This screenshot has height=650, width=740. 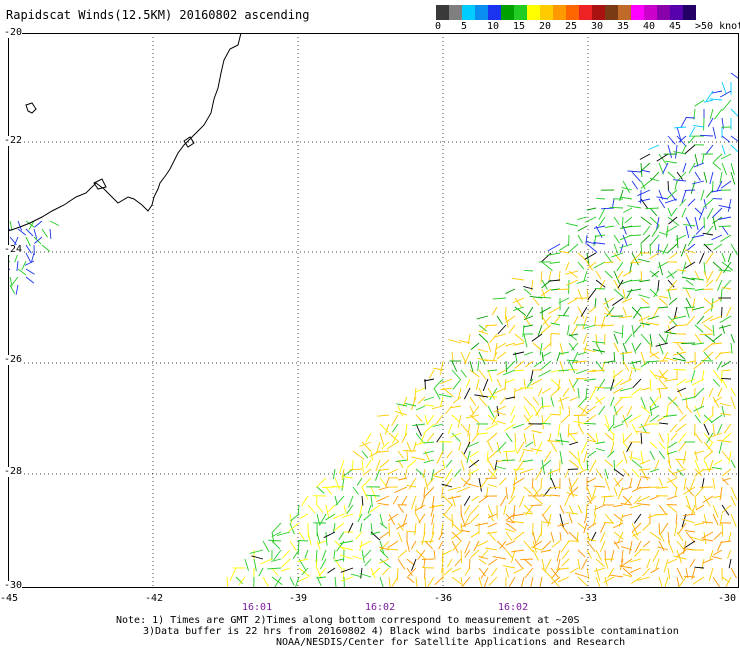 What do you see at coordinates (464, 26) in the screenshot?
I see `legend-label: 5` at bounding box center [464, 26].